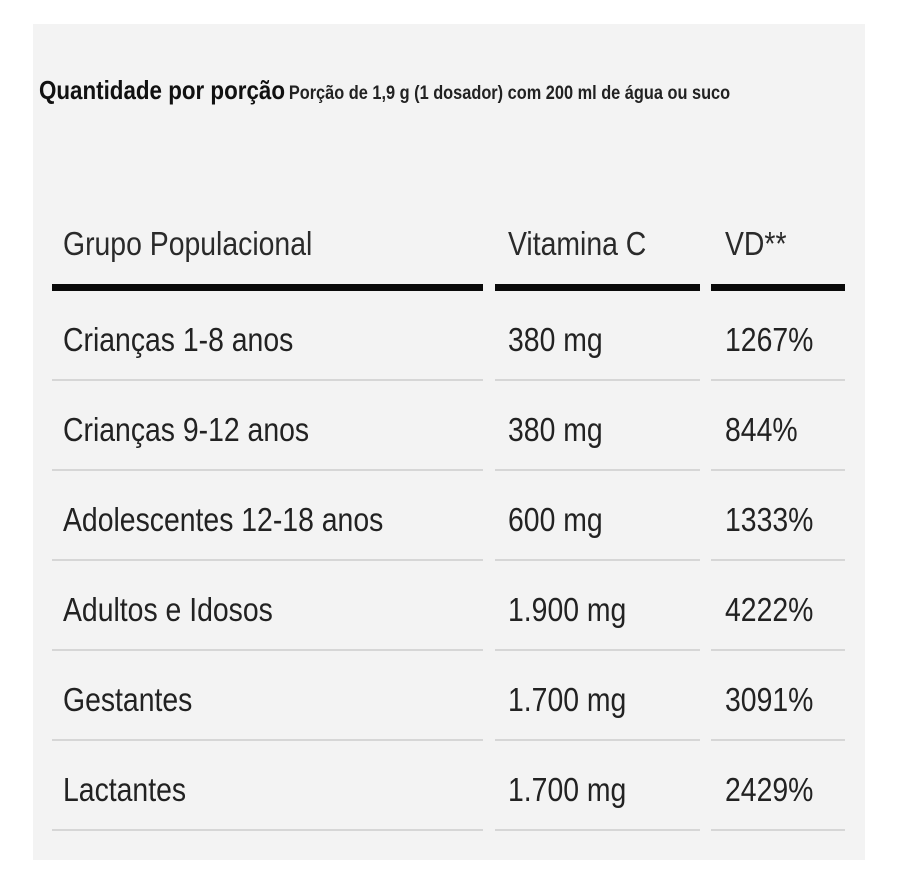  I want to click on header-divider-col3, so click(778, 287).